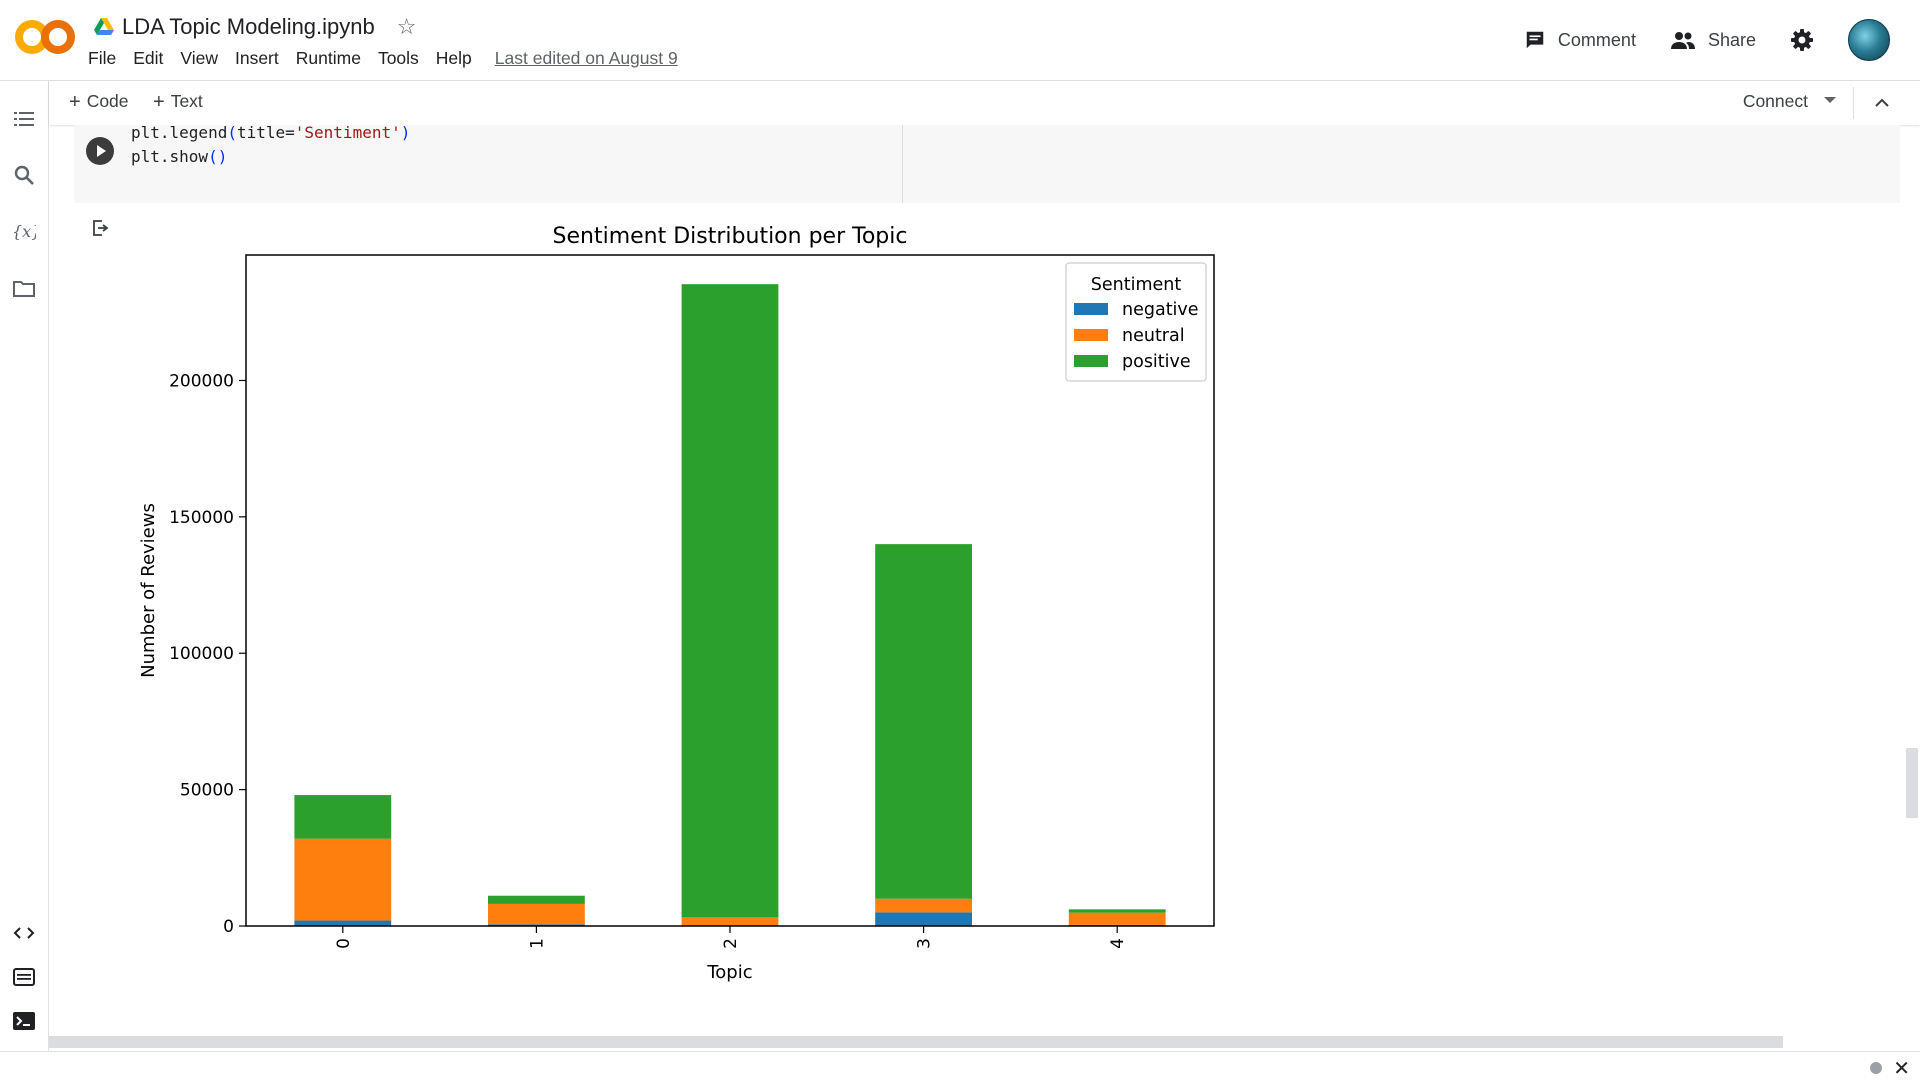 Image resolution: width=1920 pixels, height=1081 pixels. I want to click on x-tick-label: 3, so click(925, 943).